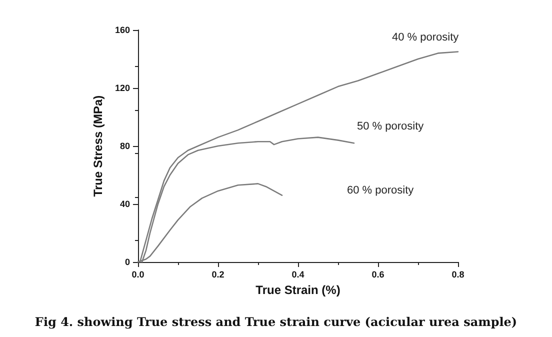 The image size is (552, 337). What do you see at coordinates (426, 38) in the screenshot?
I see `annotation: 40 % porosity` at bounding box center [426, 38].